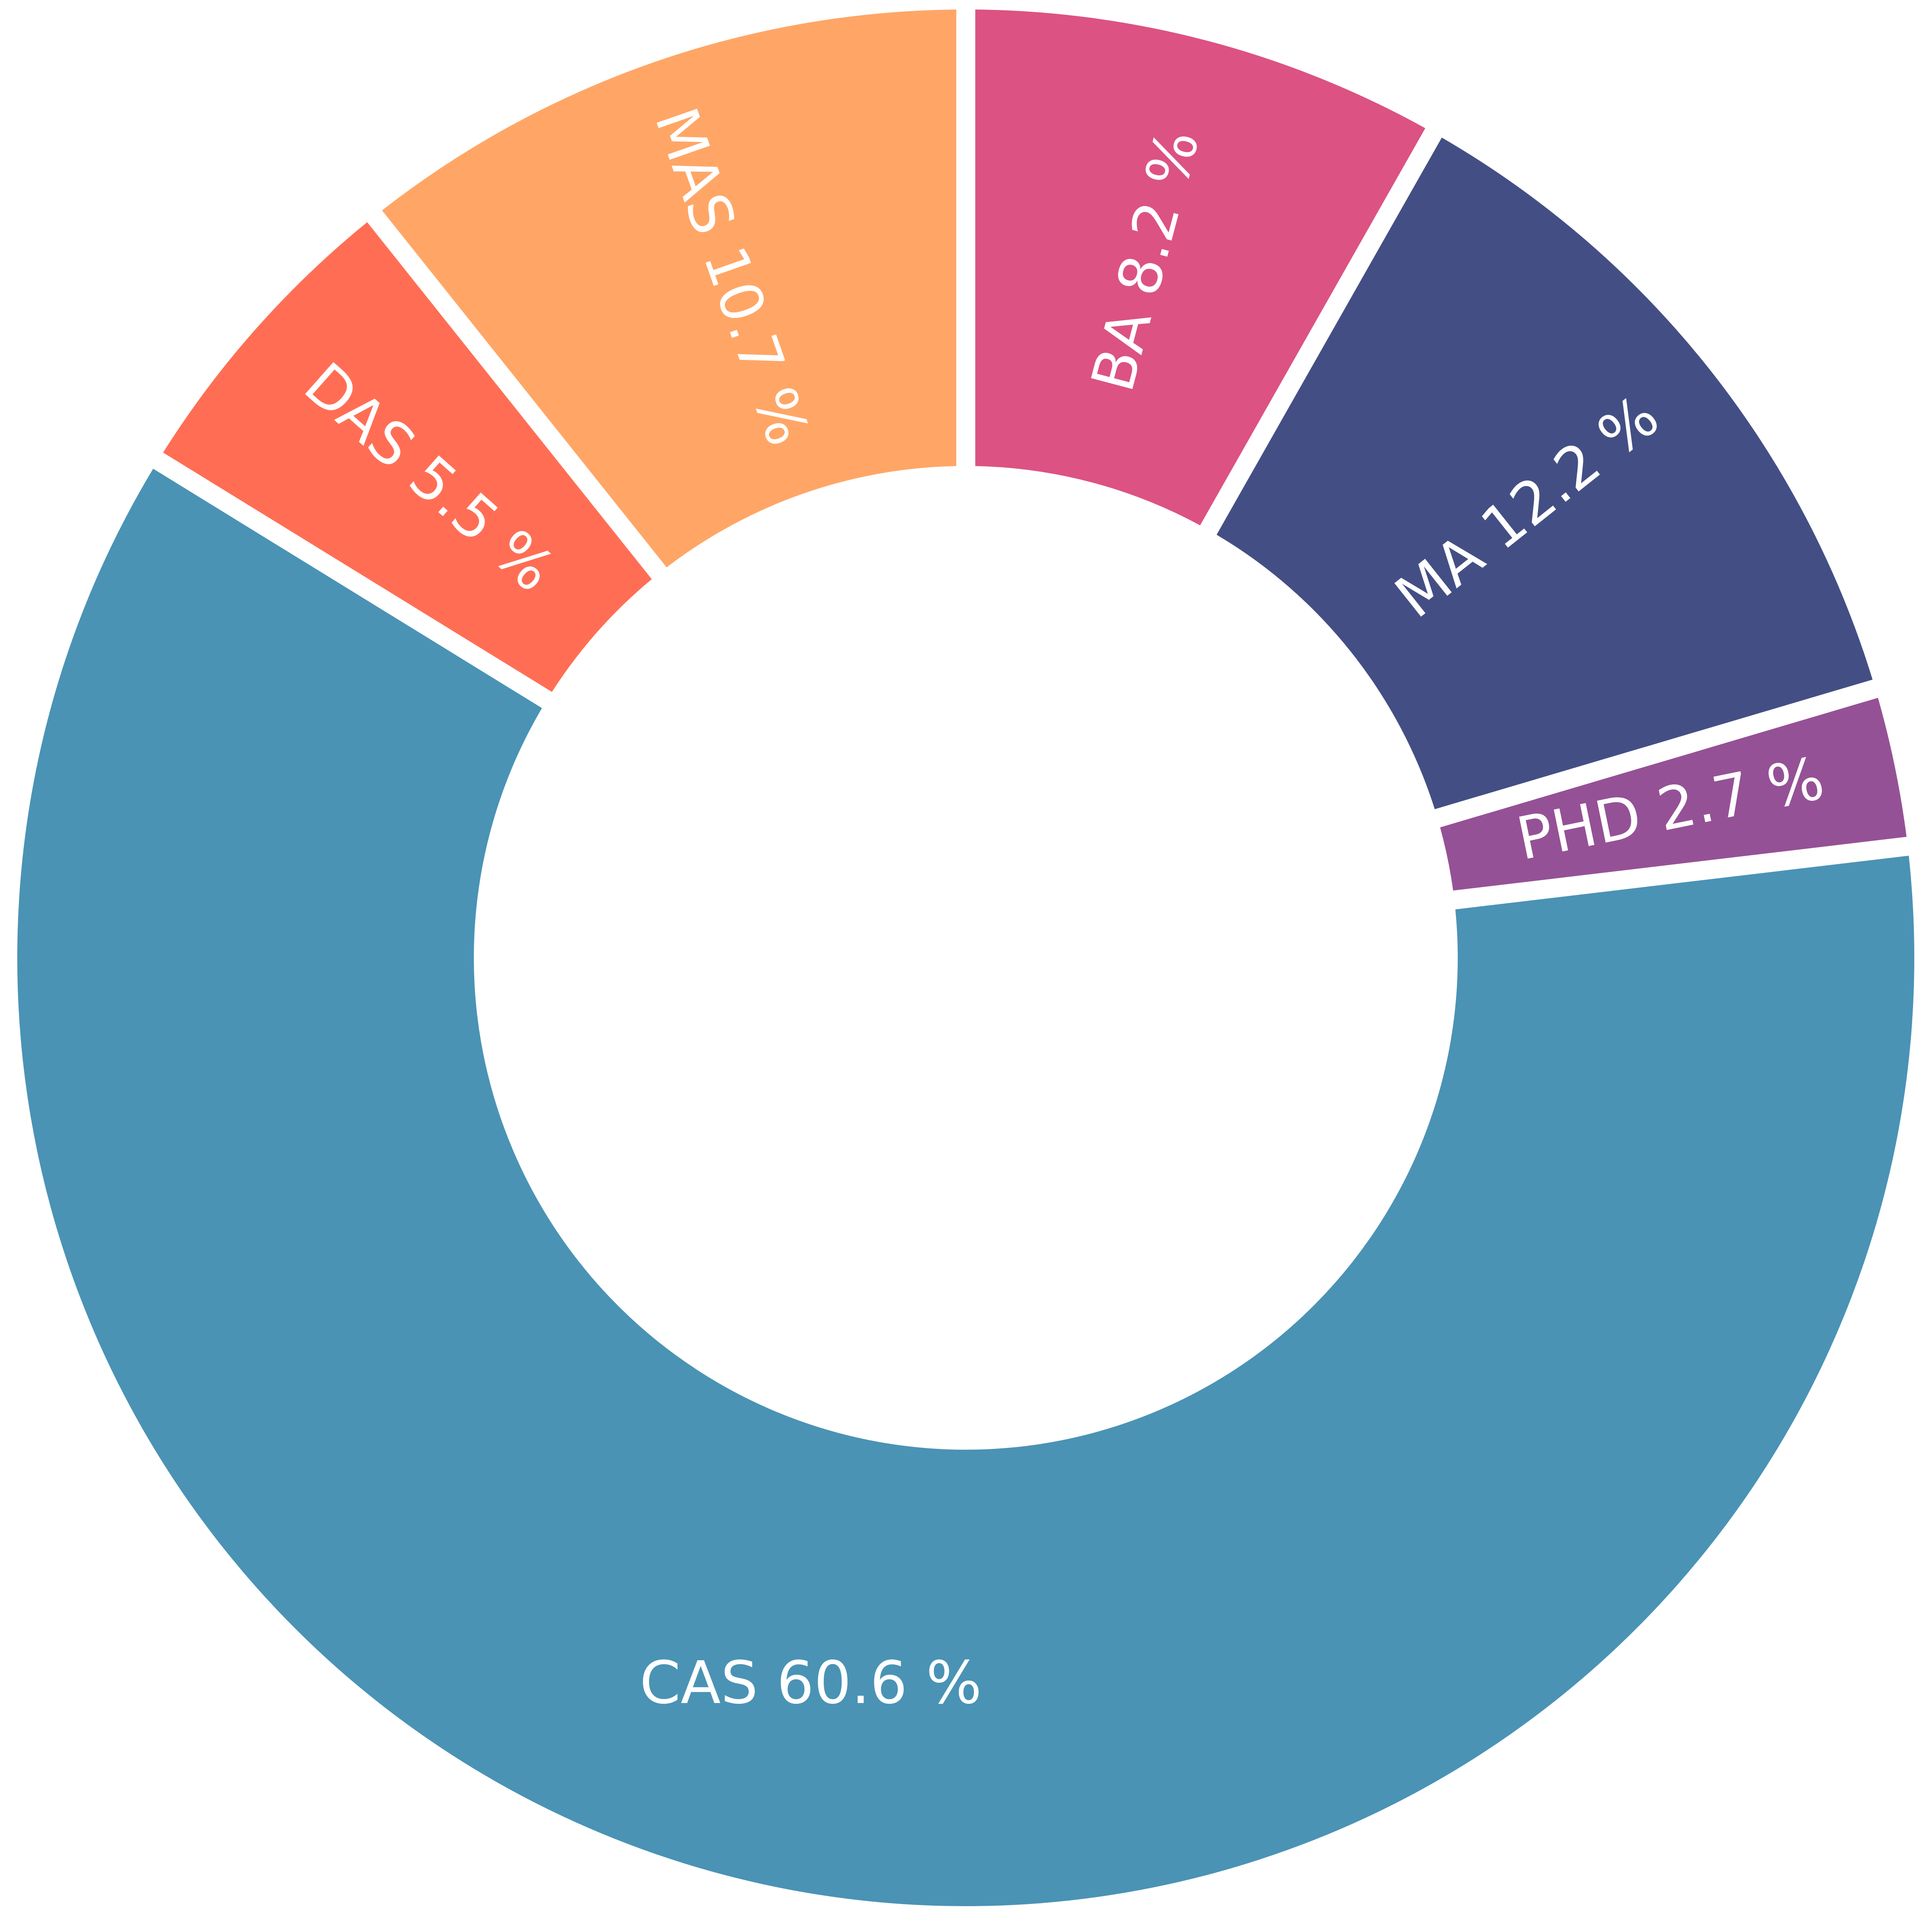 The image size is (1932, 1923). I want to click on slice-das, so click(407, 457).